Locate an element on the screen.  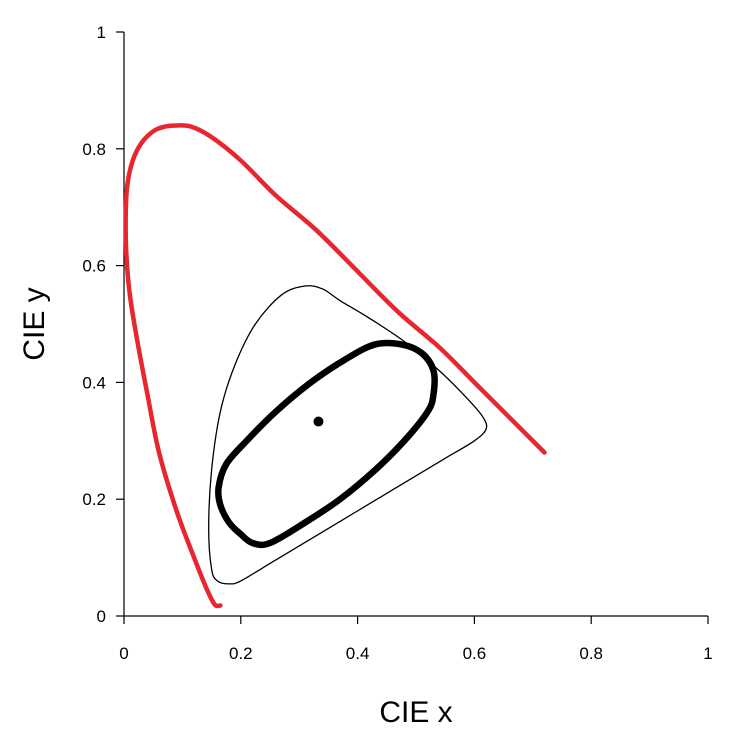
x-tick-label: 0.6 is located at coordinates (475, 653).